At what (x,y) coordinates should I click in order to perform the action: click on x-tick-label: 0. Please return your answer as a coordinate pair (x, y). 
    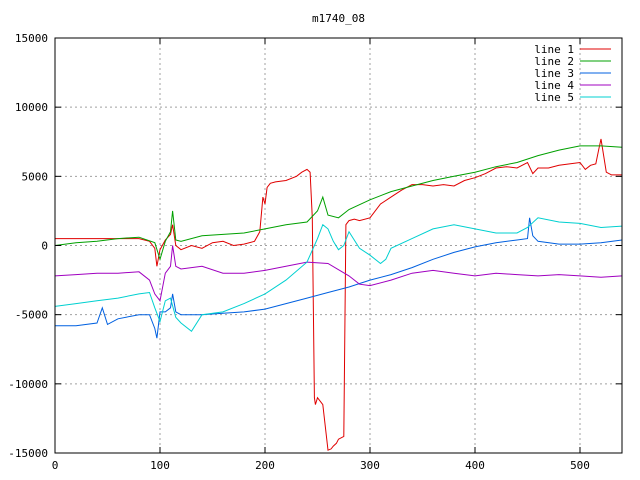
    Looking at the image, I should click on (55, 465).